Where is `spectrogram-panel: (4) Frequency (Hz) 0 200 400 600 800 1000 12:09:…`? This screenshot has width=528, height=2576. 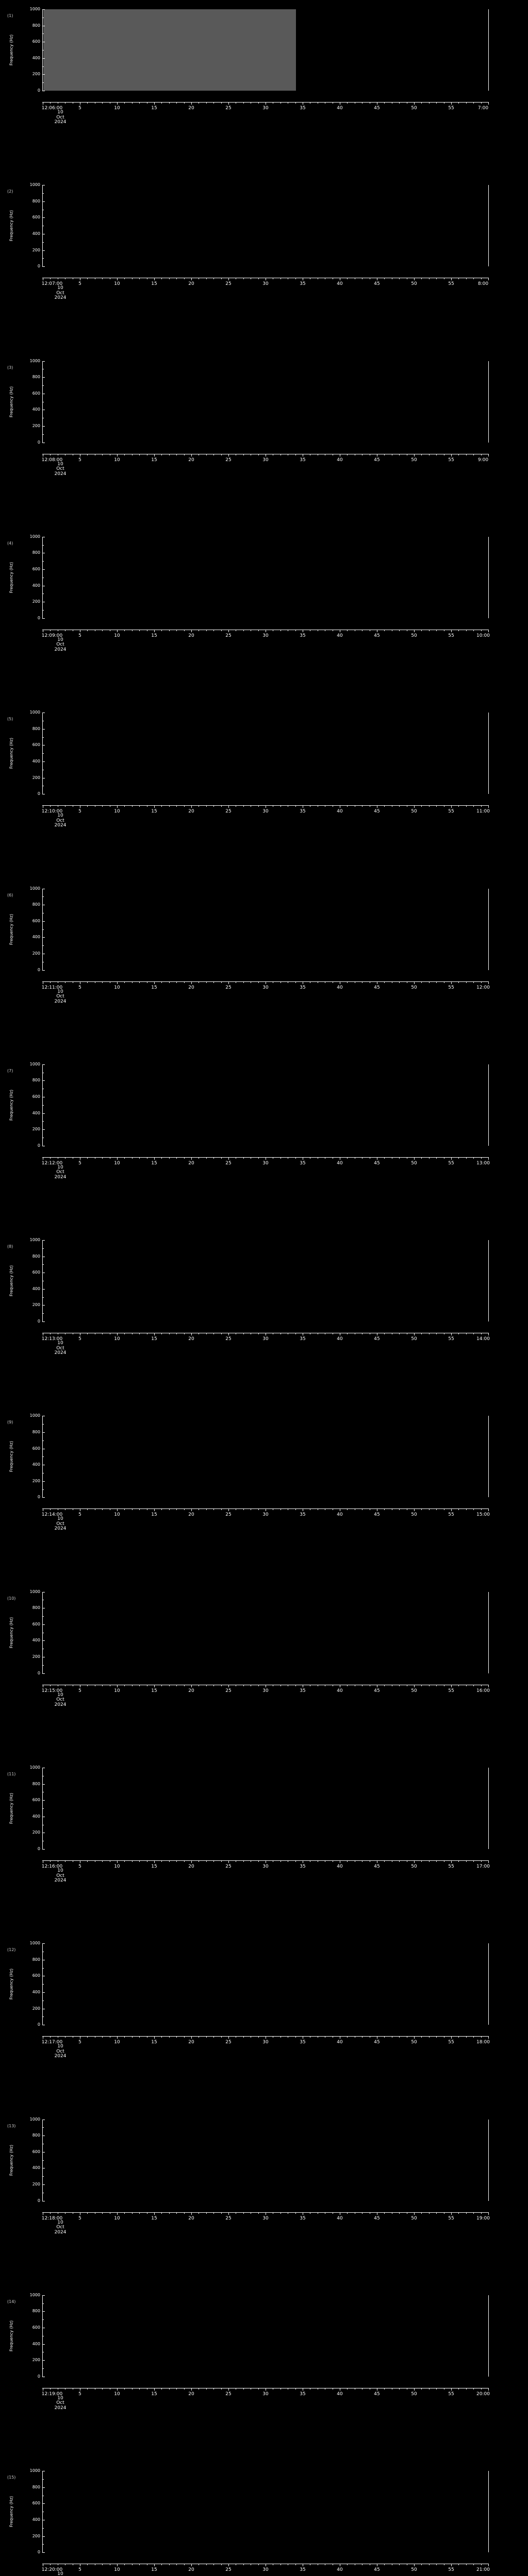
spectrogram-panel: (4) Frequency (Hz) 0 200 400 600 800 1000 12:09:… is located at coordinates (264, 615).